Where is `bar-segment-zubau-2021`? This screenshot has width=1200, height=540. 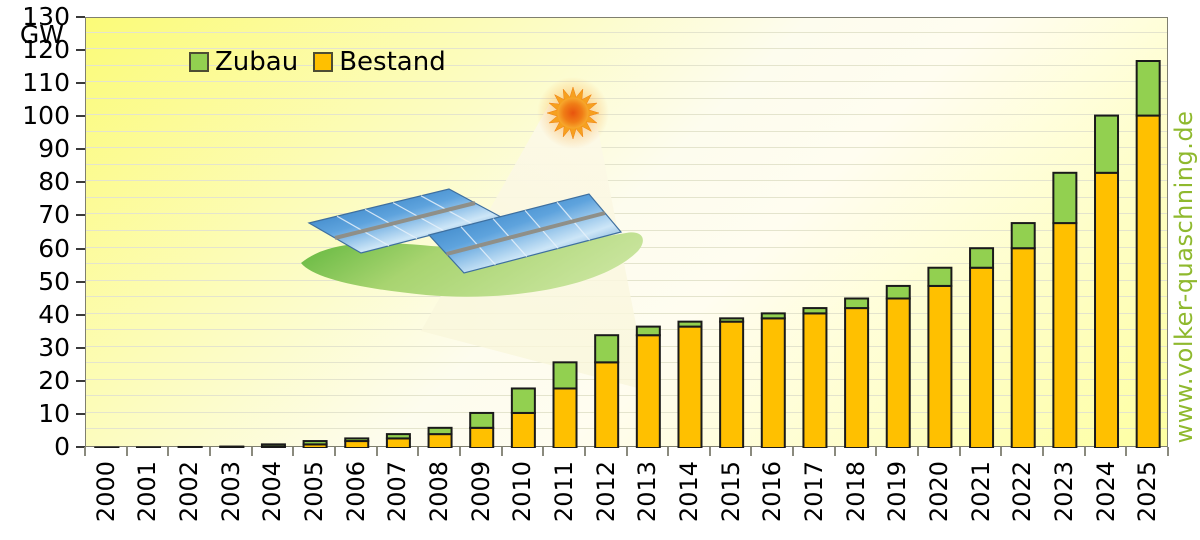 bar-segment-zubau-2021 is located at coordinates (982, 258).